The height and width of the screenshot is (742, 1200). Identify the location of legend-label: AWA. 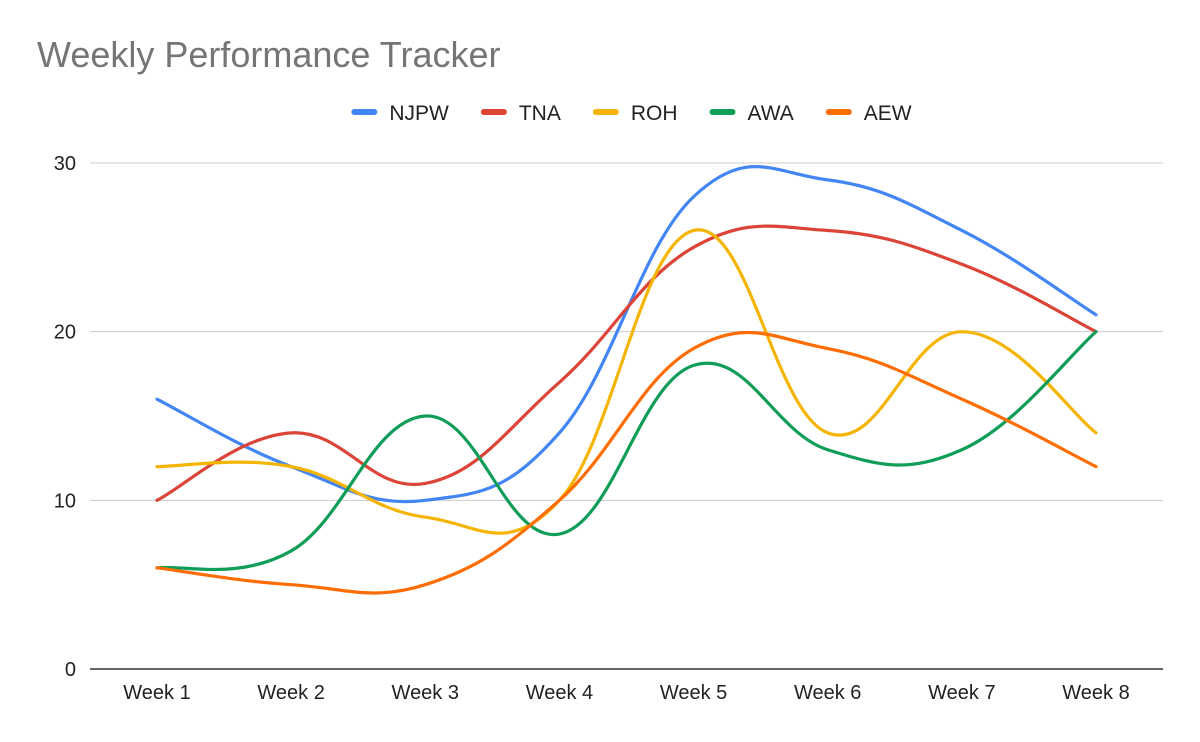
(771, 113).